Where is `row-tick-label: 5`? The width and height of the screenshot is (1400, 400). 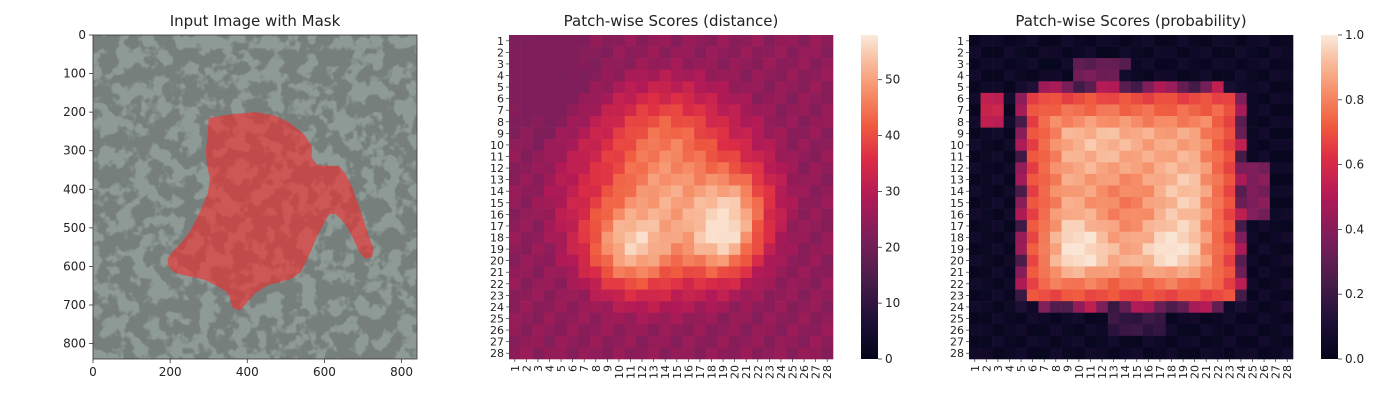
row-tick-label: 5 is located at coordinates (960, 87).